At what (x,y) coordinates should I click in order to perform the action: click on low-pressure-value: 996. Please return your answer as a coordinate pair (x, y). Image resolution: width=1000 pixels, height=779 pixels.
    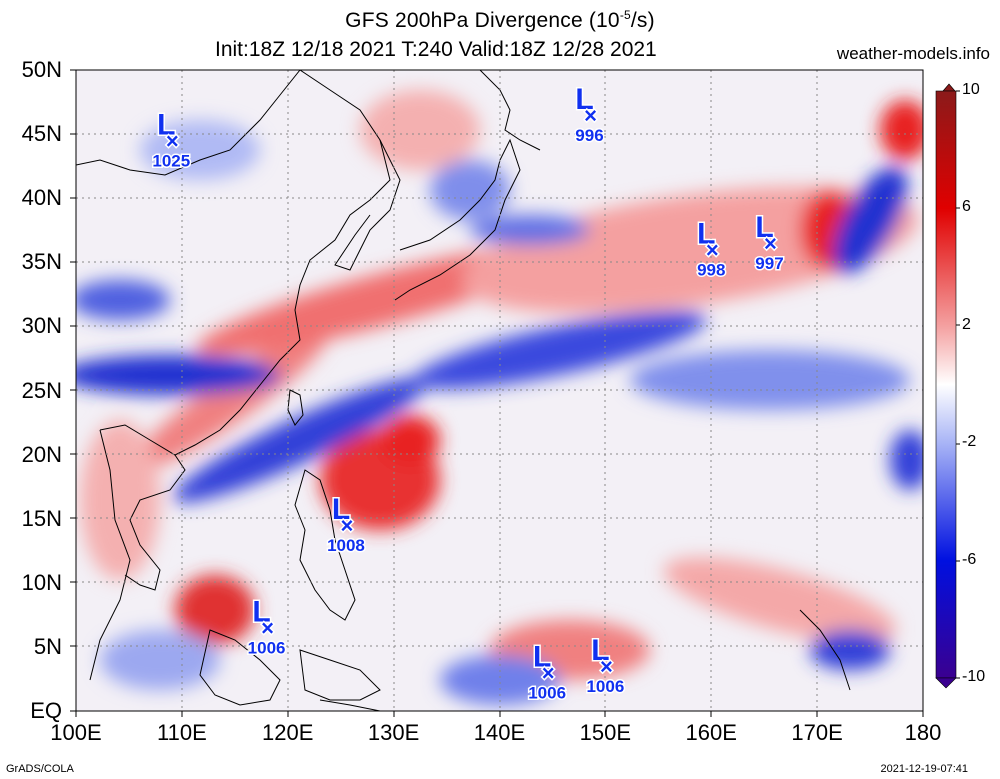
    Looking at the image, I should click on (589, 135).